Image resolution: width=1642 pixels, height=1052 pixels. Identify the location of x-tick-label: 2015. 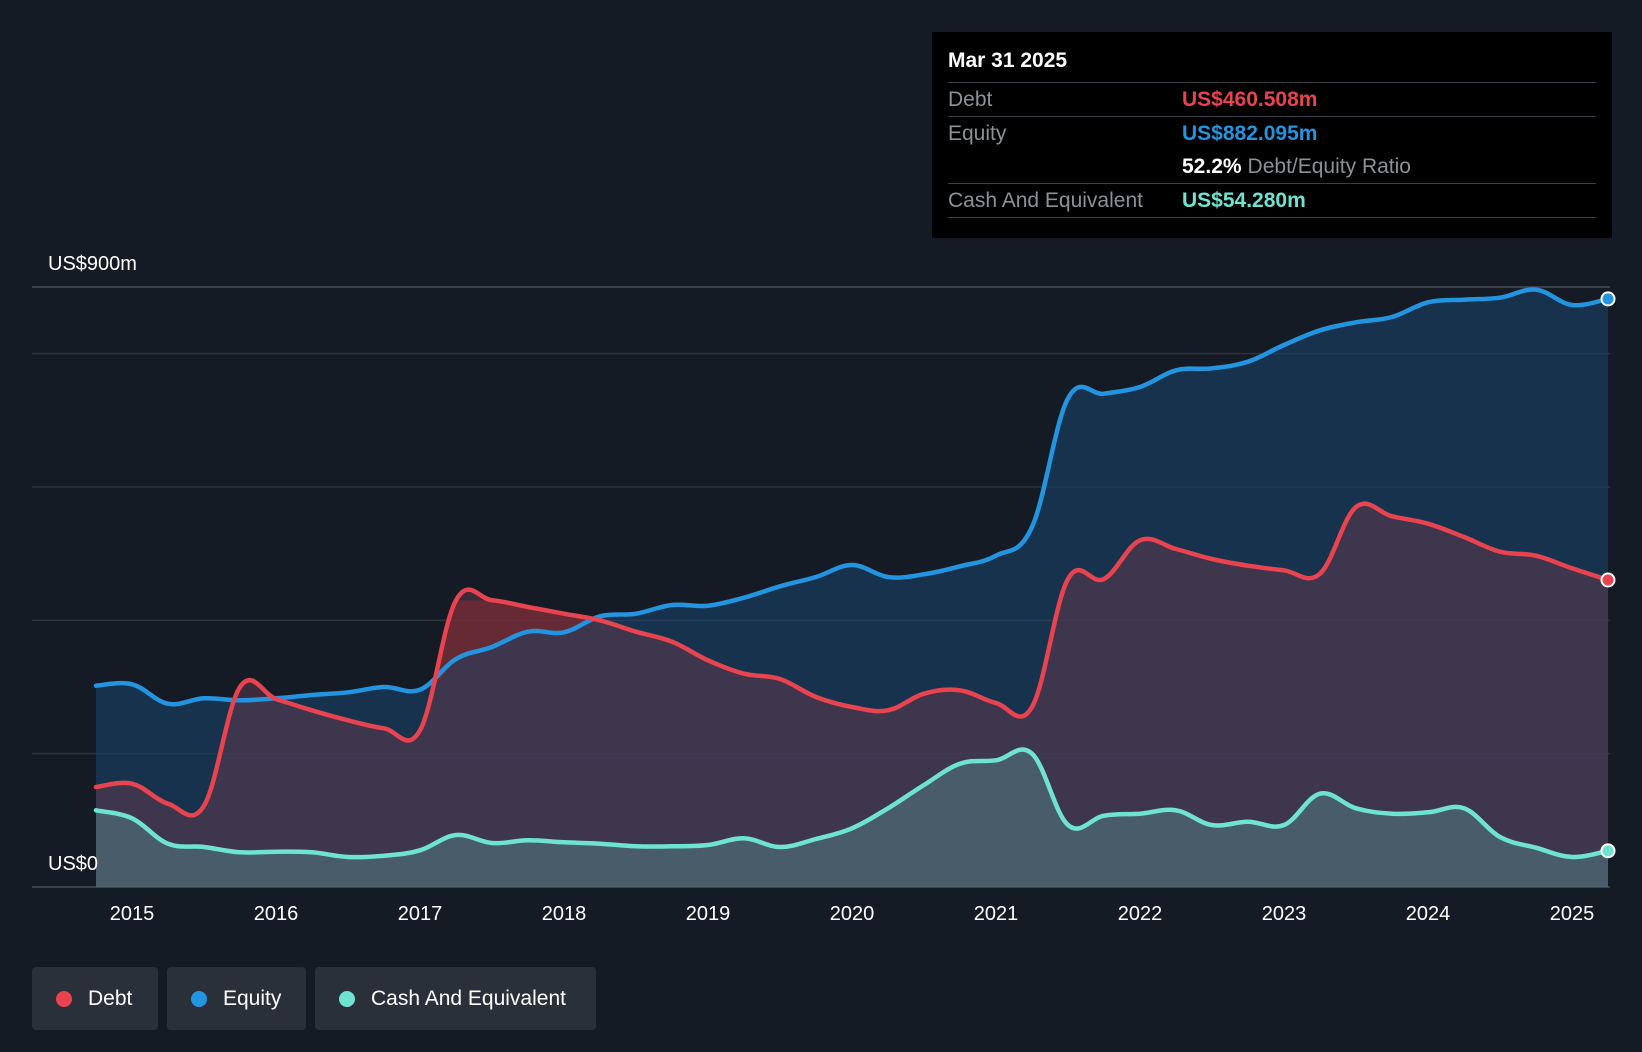
(132, 914).